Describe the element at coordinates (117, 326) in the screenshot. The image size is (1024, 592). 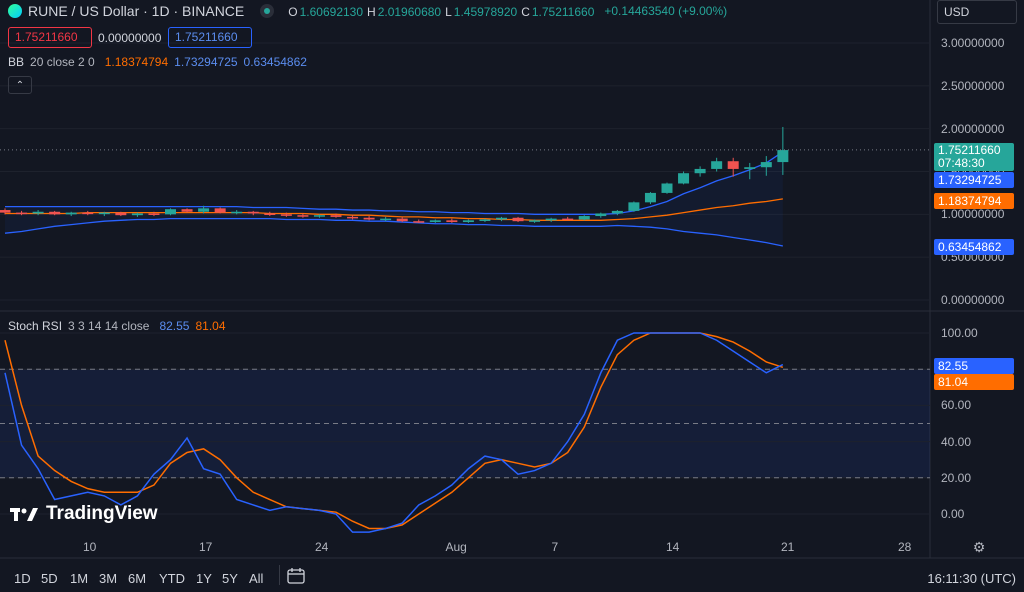
I see `stoch-legend: Stoch RSI 3 3 14 14 close 82.55 81.04` at that location.